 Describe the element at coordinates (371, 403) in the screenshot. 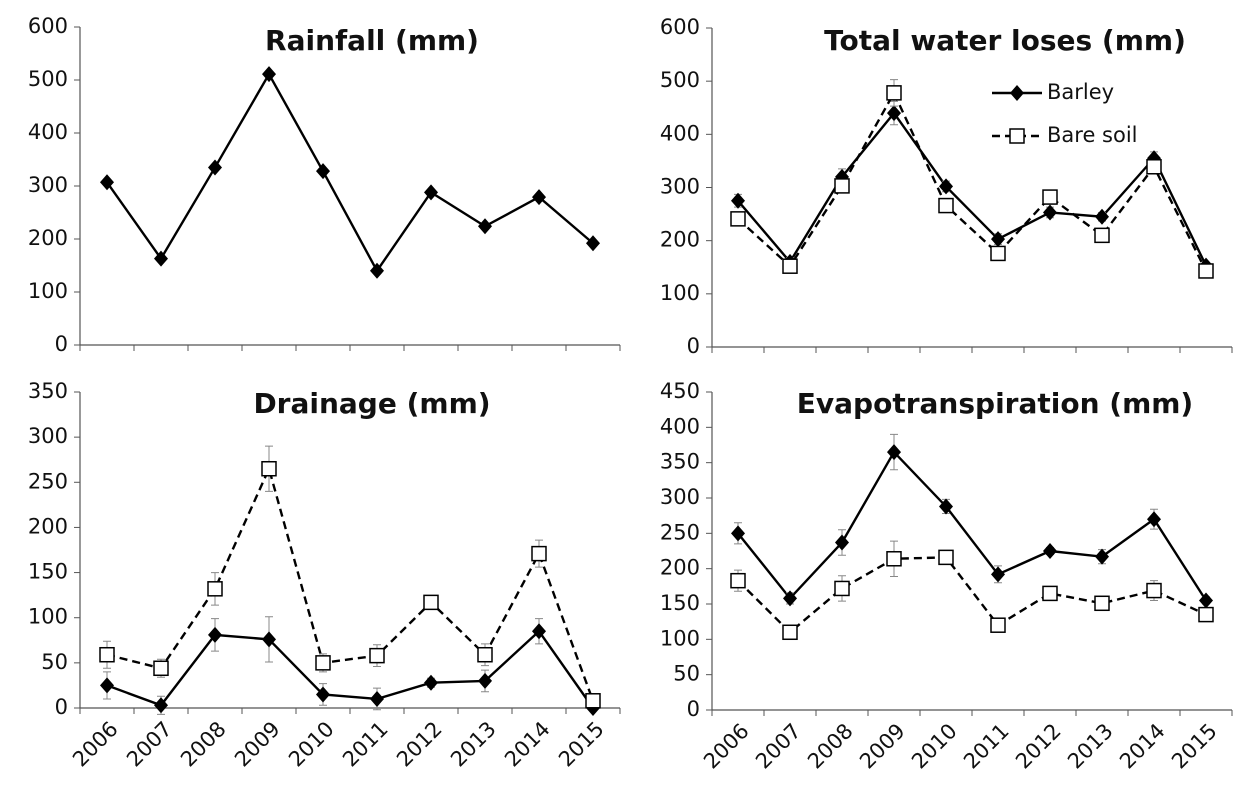

I see `chart-title: Drainage (mm)` at that location.